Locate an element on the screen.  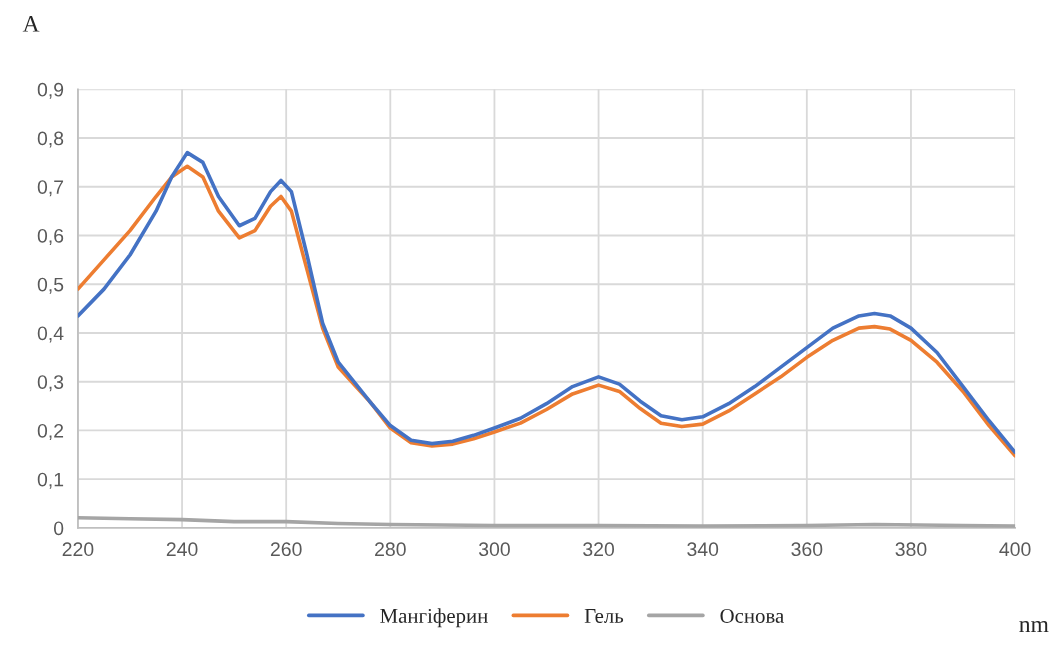
x-tick-label: 400 is located at coordinates (1015, 549).